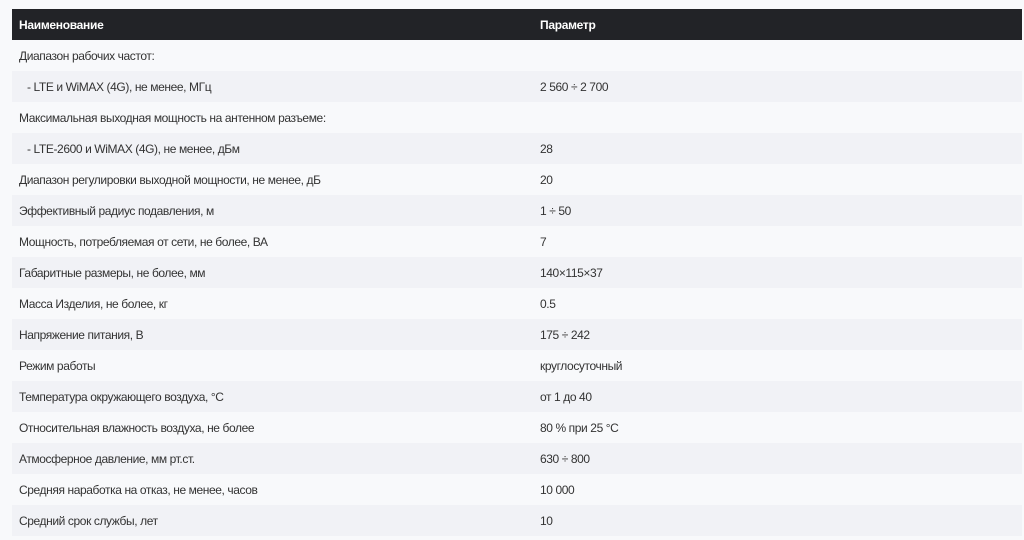 Image resolution: width=1024 pixels, height=540 pixels. I want to click on row-name: Габаритные размеры, не более, мм, so click(112, 272).